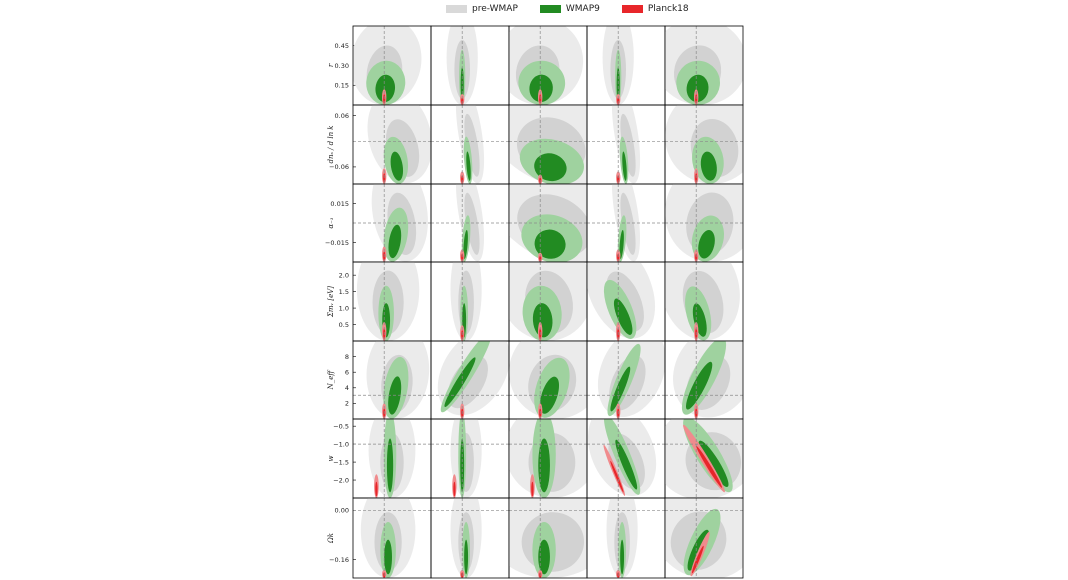 This screenshot has height=580, width=1068. Describe the element at coordinates (347, 373) in the screenshot. I see `tick-label: 6` at that location.